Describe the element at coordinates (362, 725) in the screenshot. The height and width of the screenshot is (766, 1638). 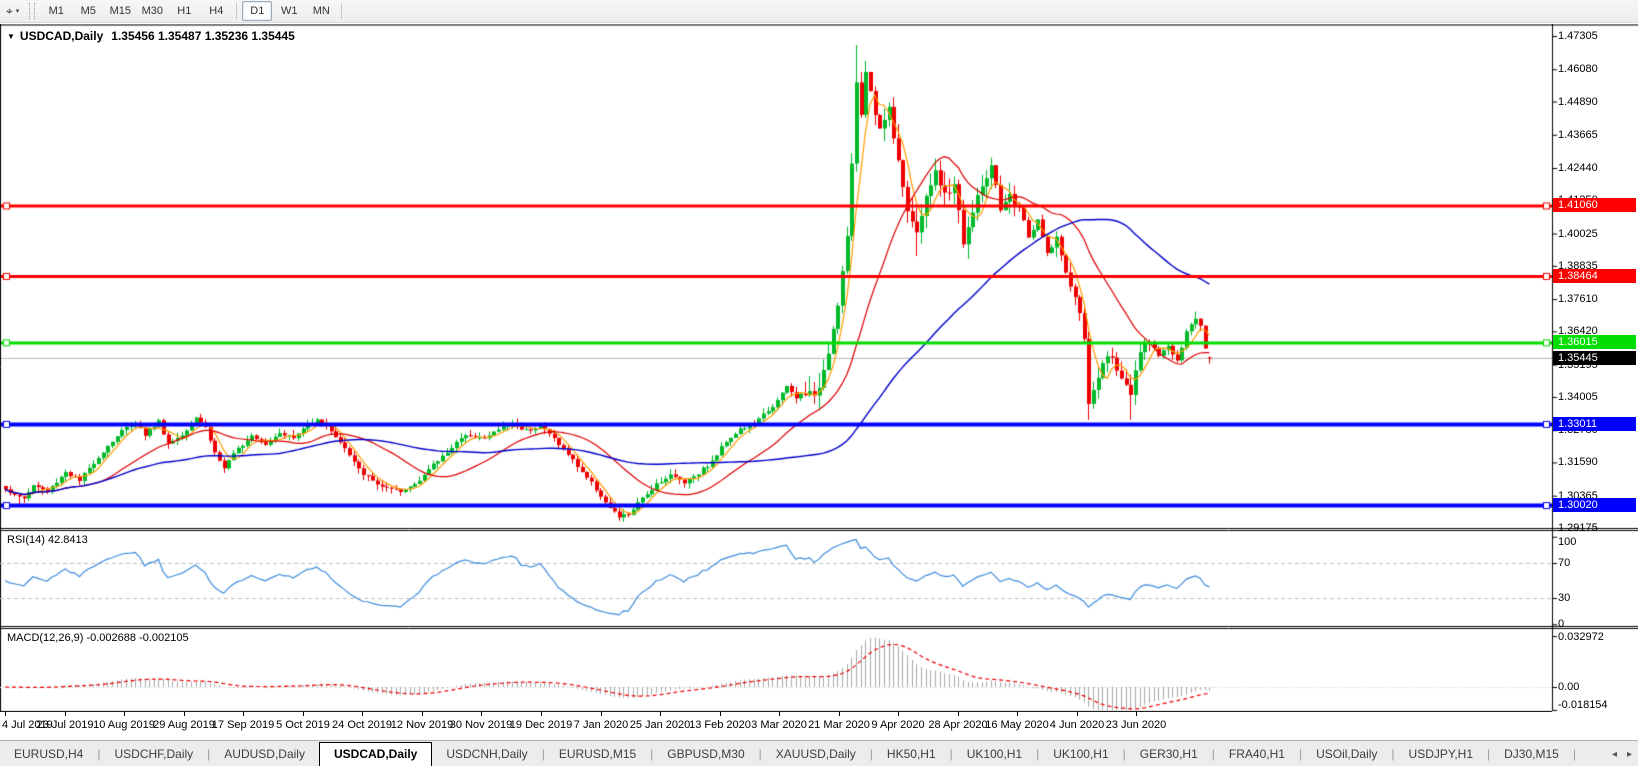
I see `date-axis-label: 24 Oct 2019` at that location.